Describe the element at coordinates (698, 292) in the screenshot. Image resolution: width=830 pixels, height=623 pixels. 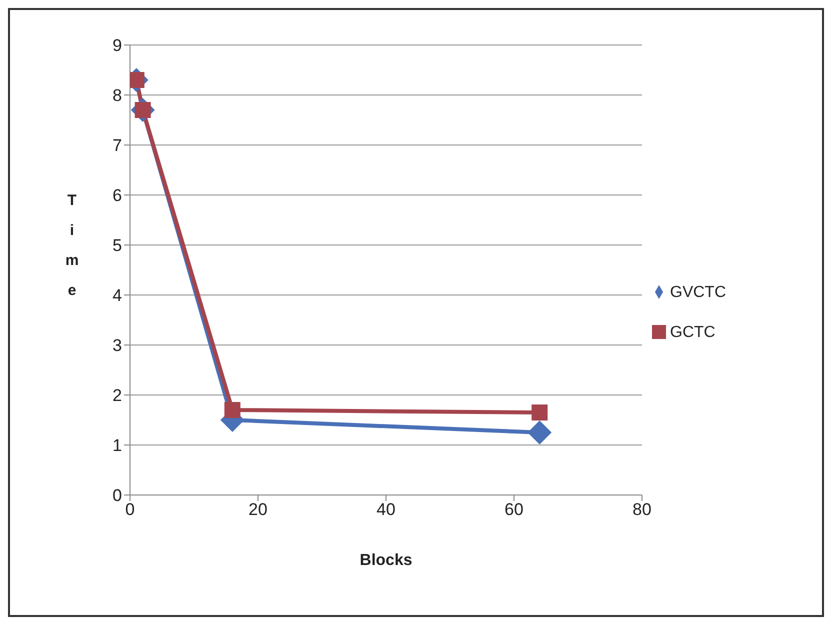
I see `legend-label: GVCTC` at that location.